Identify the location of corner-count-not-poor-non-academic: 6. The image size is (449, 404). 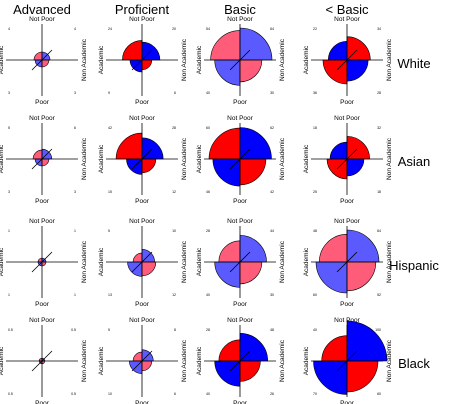
(75, 128).